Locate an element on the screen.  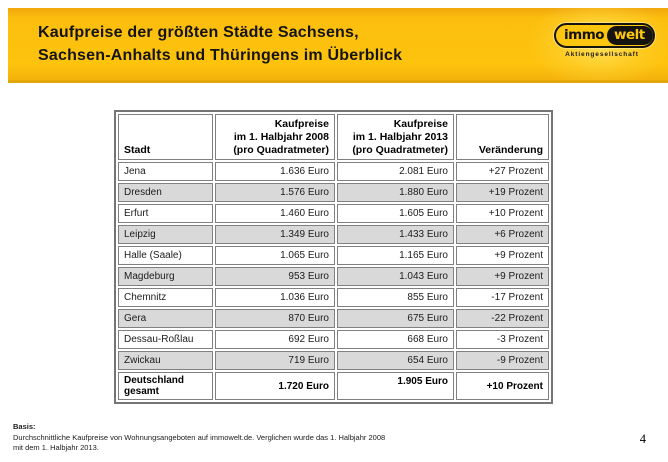
table-row: Magdeburg 953 Euro 1.043 Euro +9 Prozent is located at coordinates (333, 276).